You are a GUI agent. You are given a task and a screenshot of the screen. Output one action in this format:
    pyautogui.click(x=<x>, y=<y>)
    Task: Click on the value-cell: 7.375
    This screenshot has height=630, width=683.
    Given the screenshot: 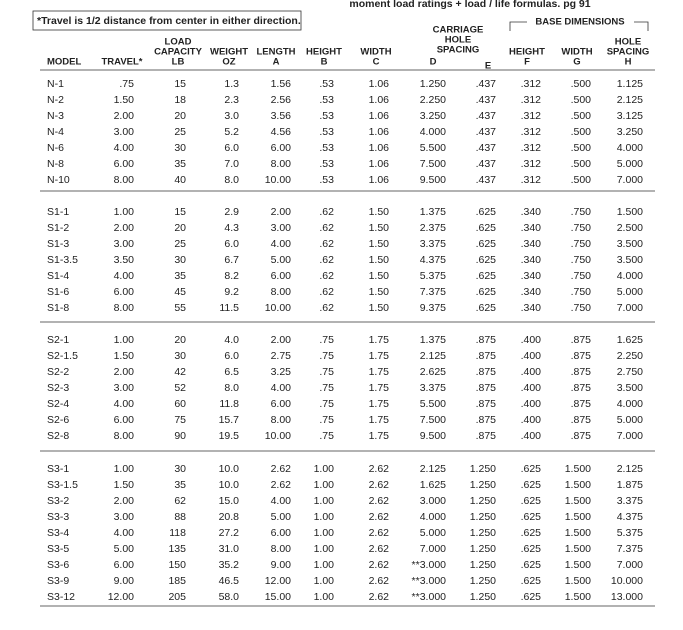 What is the action you would take?
    pyautogui.click(x=433, y=292)
    